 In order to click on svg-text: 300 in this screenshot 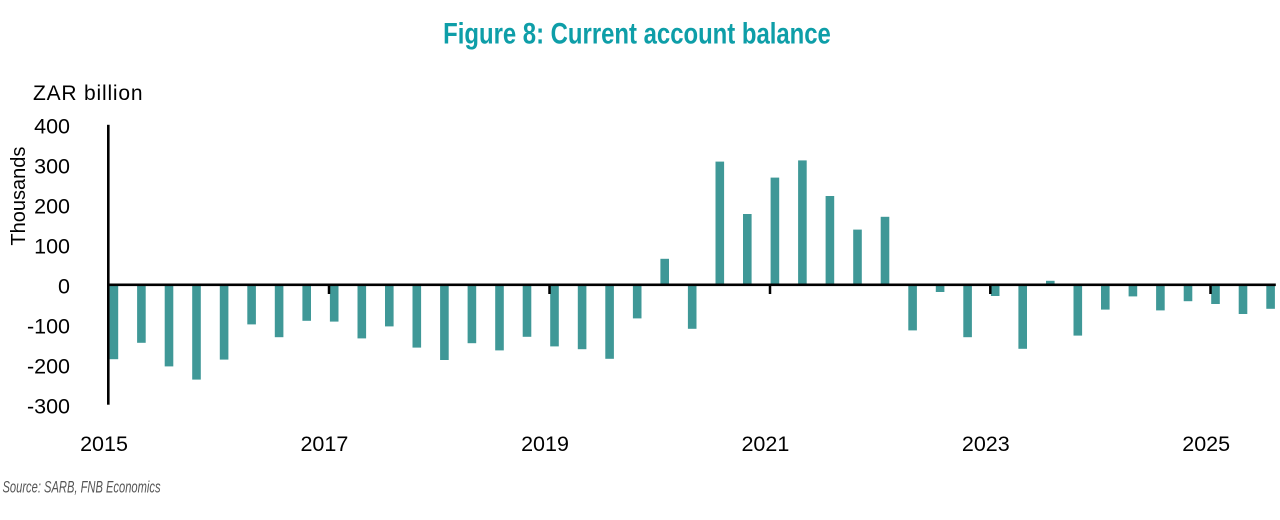, I will do `click(52, 167)`.